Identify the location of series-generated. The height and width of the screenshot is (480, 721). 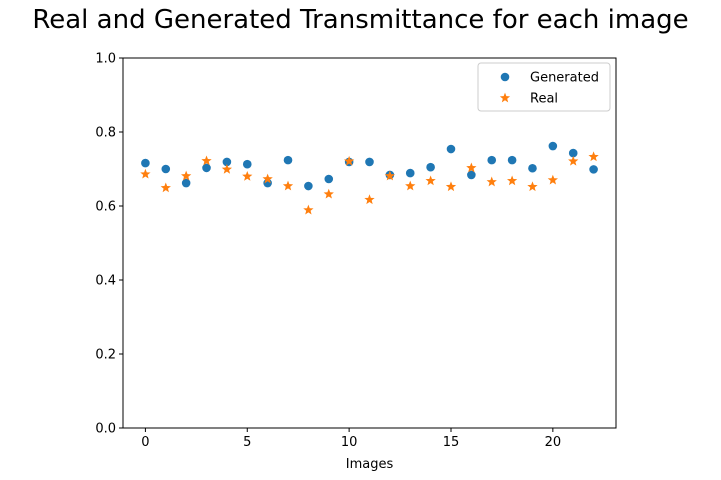
(369, 166).